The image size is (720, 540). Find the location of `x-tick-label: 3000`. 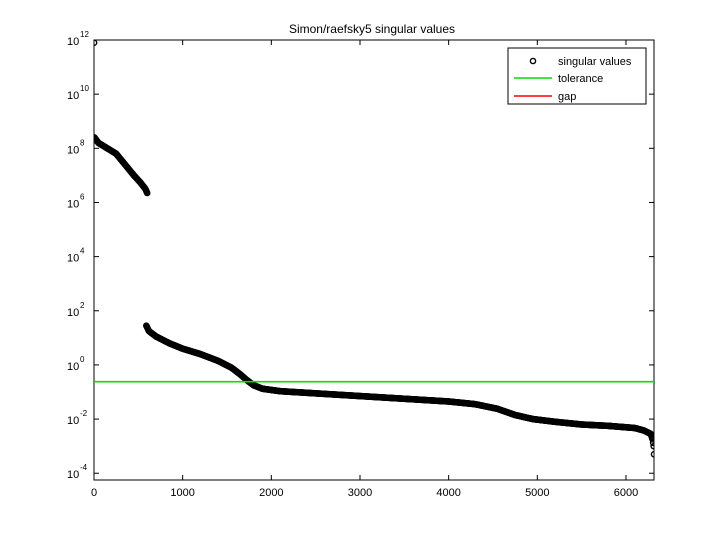

x-tick-label: 3000 is located at coordinates (360, 493).